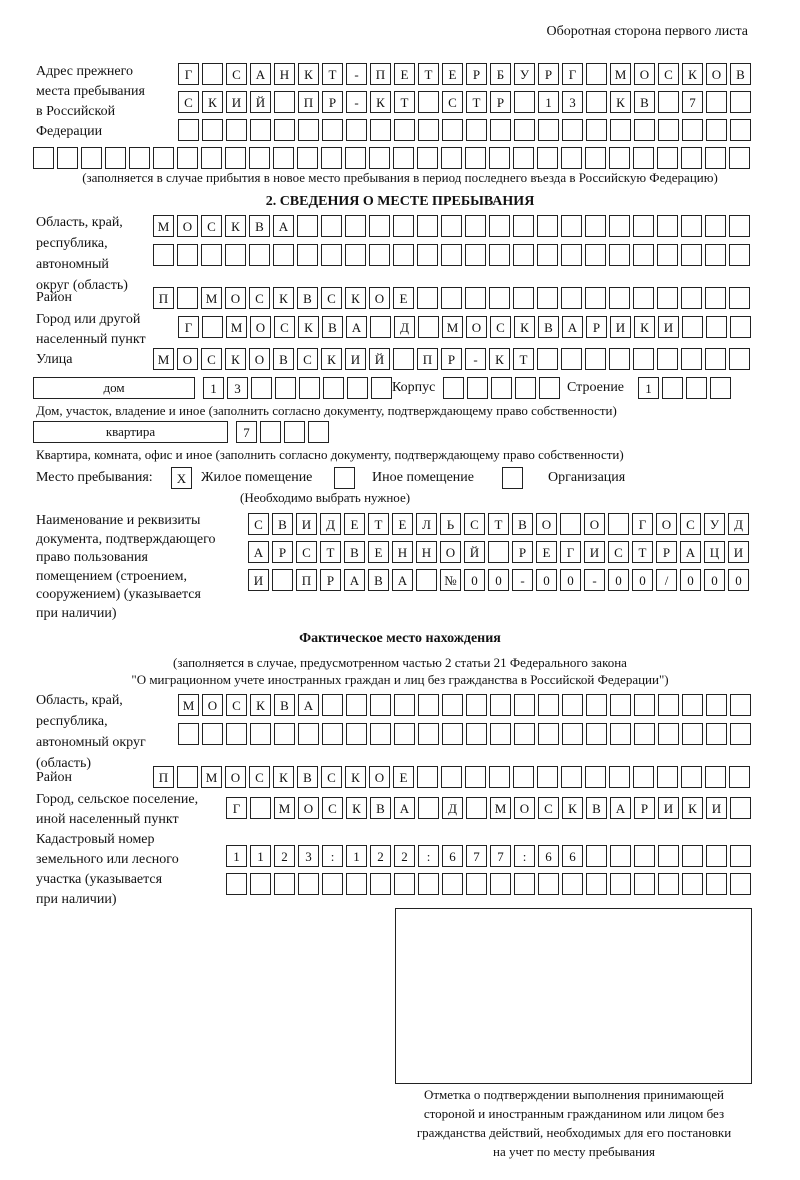  I want to click on option-organization-checkbox, so click(512, 478).